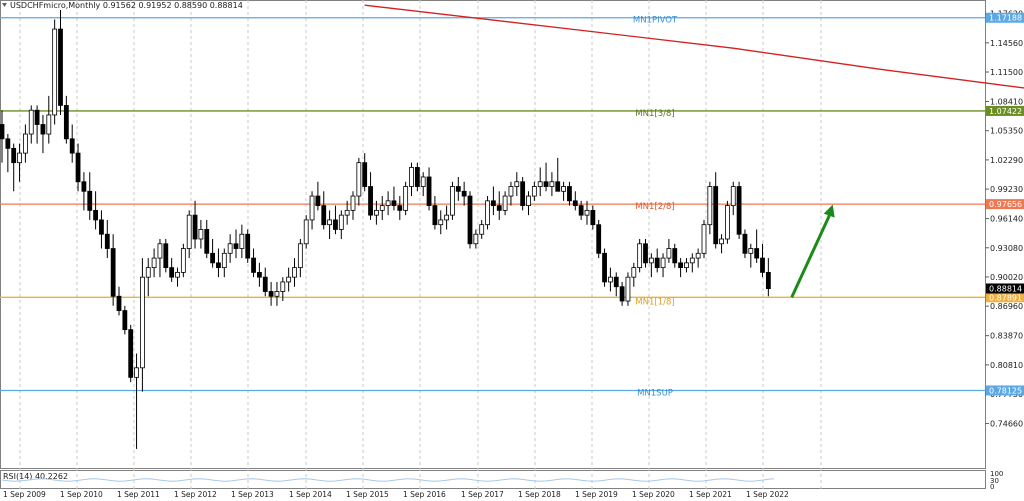 The width and height of the screenshot is (1024, 501). I want to click on level-price-label: 0.78125, so click(1005, 390).